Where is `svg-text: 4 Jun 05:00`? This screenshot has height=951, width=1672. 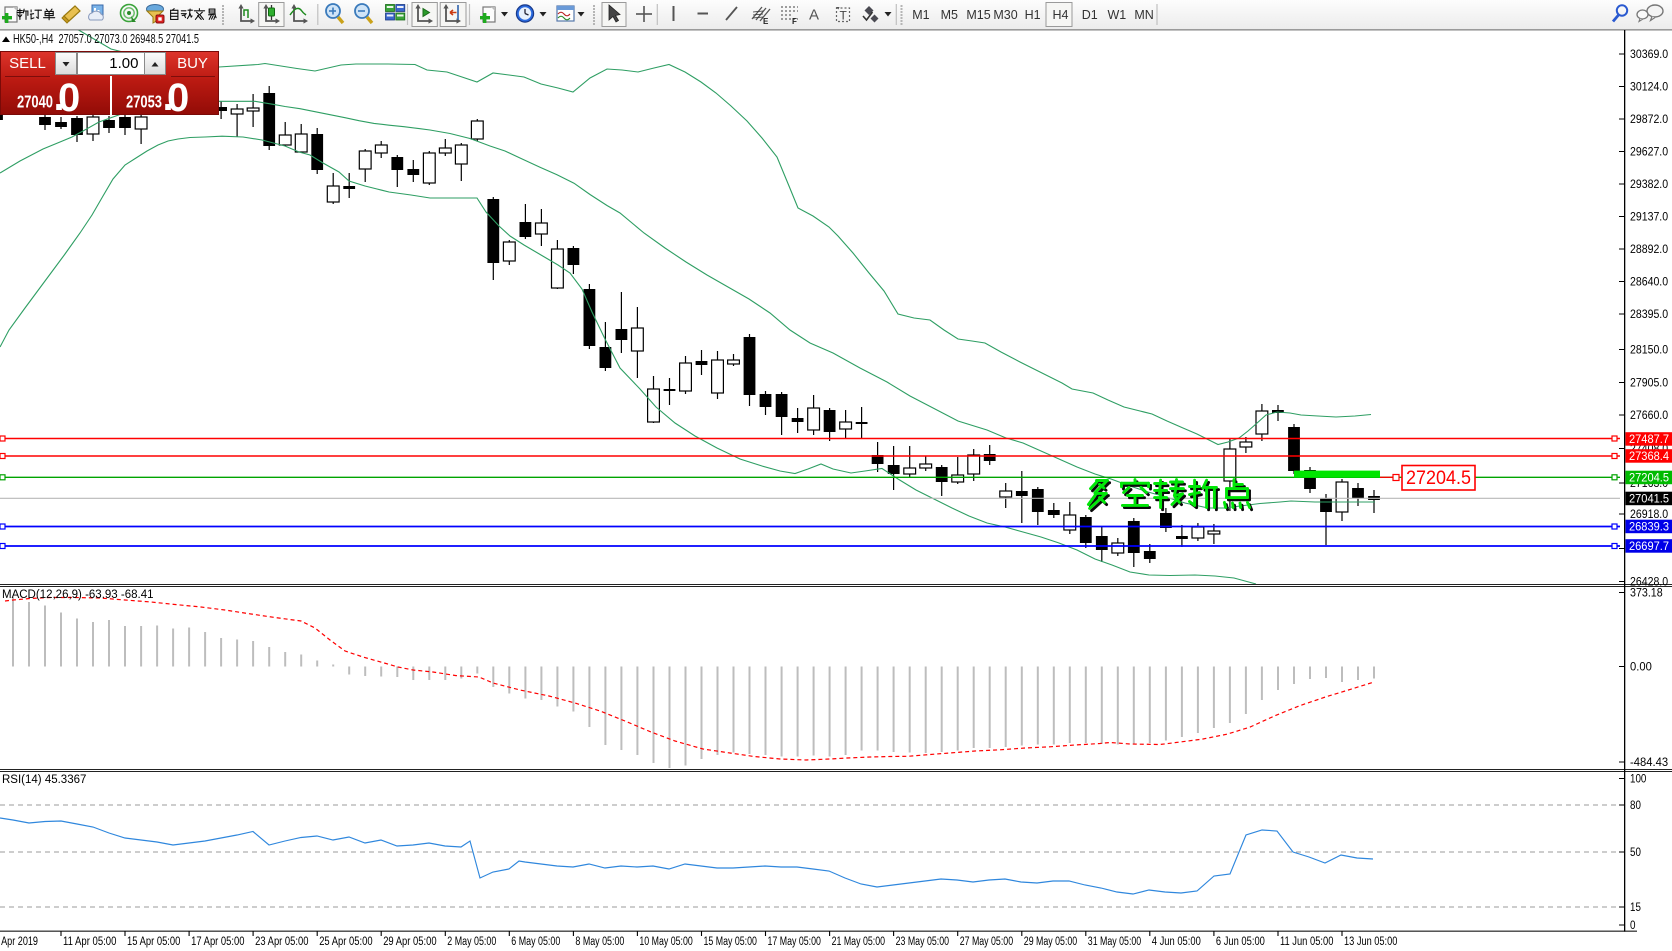 svg-text: 4 Jun 05:00 is located at coordinates (1176, 942).